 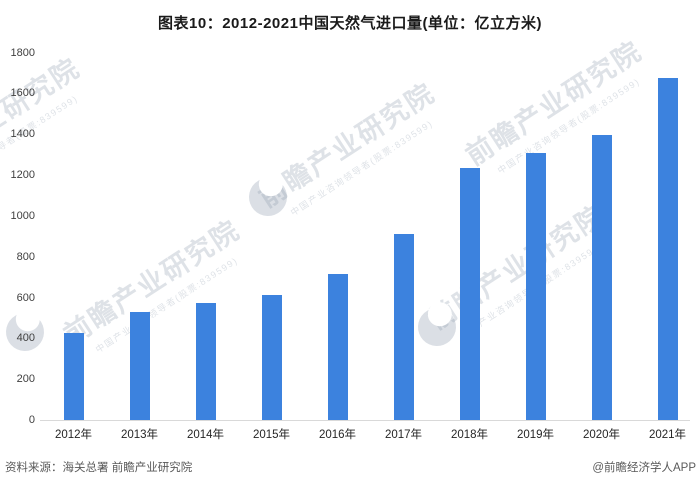 What do you see at coordinates (22, 215) in the screenshot?
I see `y-axis-tick-label: 1000` at bounding box center [22, 215].